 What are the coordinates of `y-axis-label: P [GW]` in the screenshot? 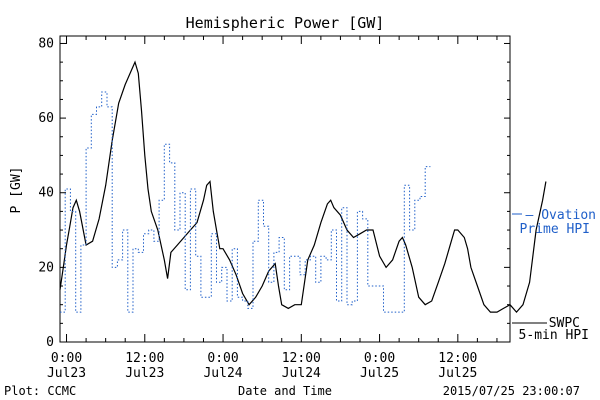 It's located at (16, 190).